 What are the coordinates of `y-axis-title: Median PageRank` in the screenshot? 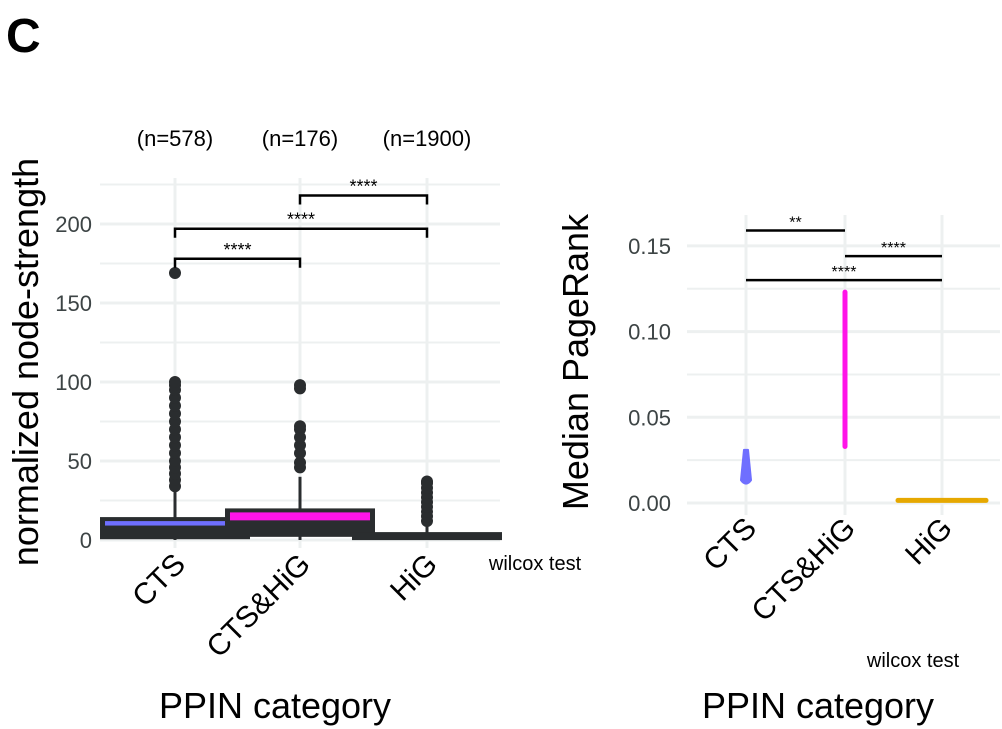 It's located at (575, 361).